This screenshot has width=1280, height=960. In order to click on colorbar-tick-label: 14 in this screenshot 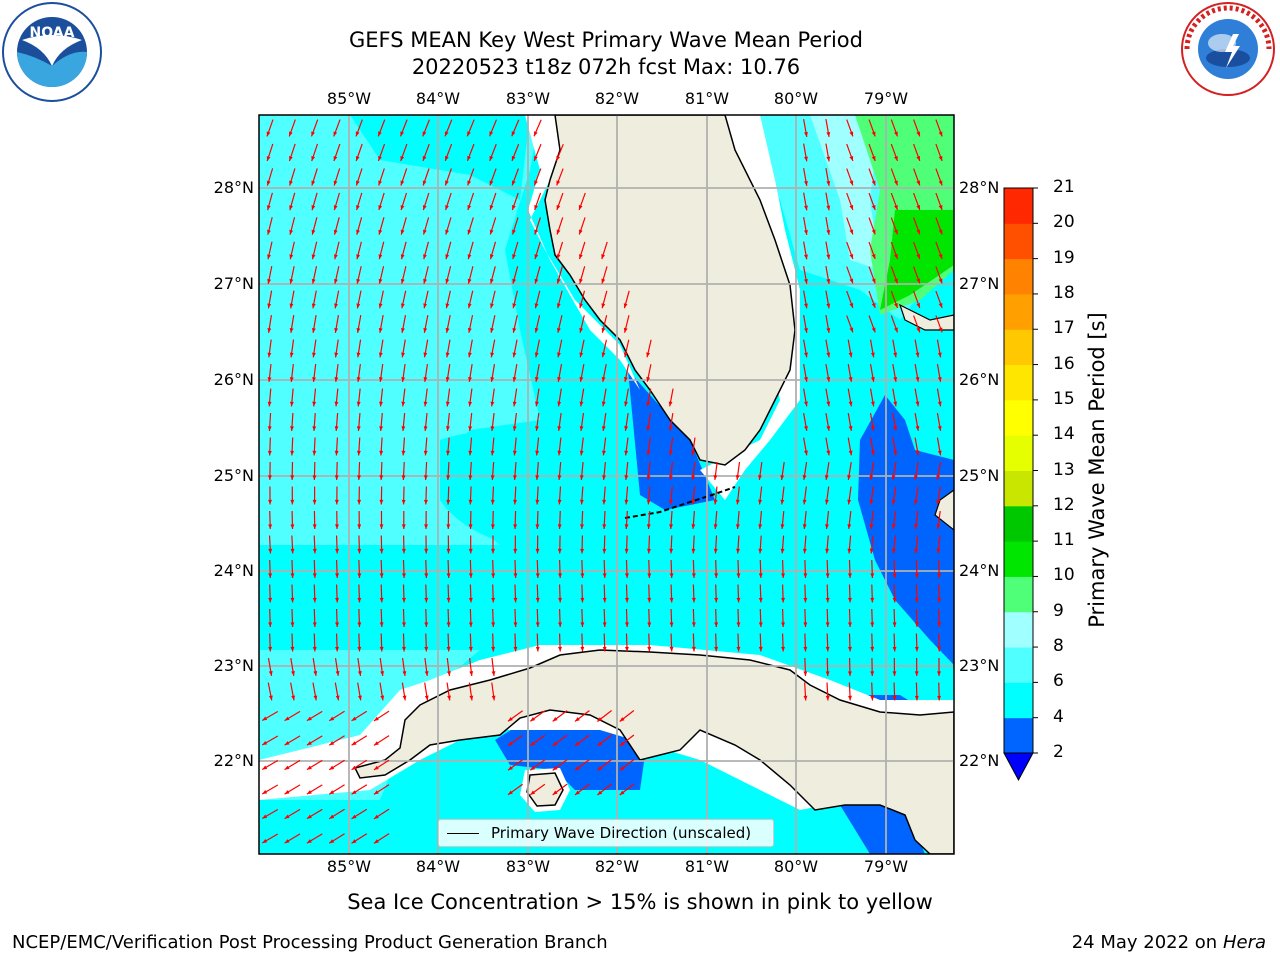, I will do `click(1064, 434)`.